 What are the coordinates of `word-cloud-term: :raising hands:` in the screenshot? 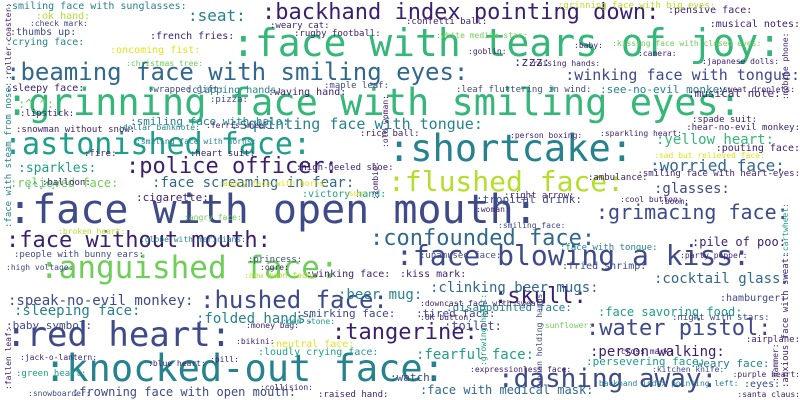 It's located at (564, 63).